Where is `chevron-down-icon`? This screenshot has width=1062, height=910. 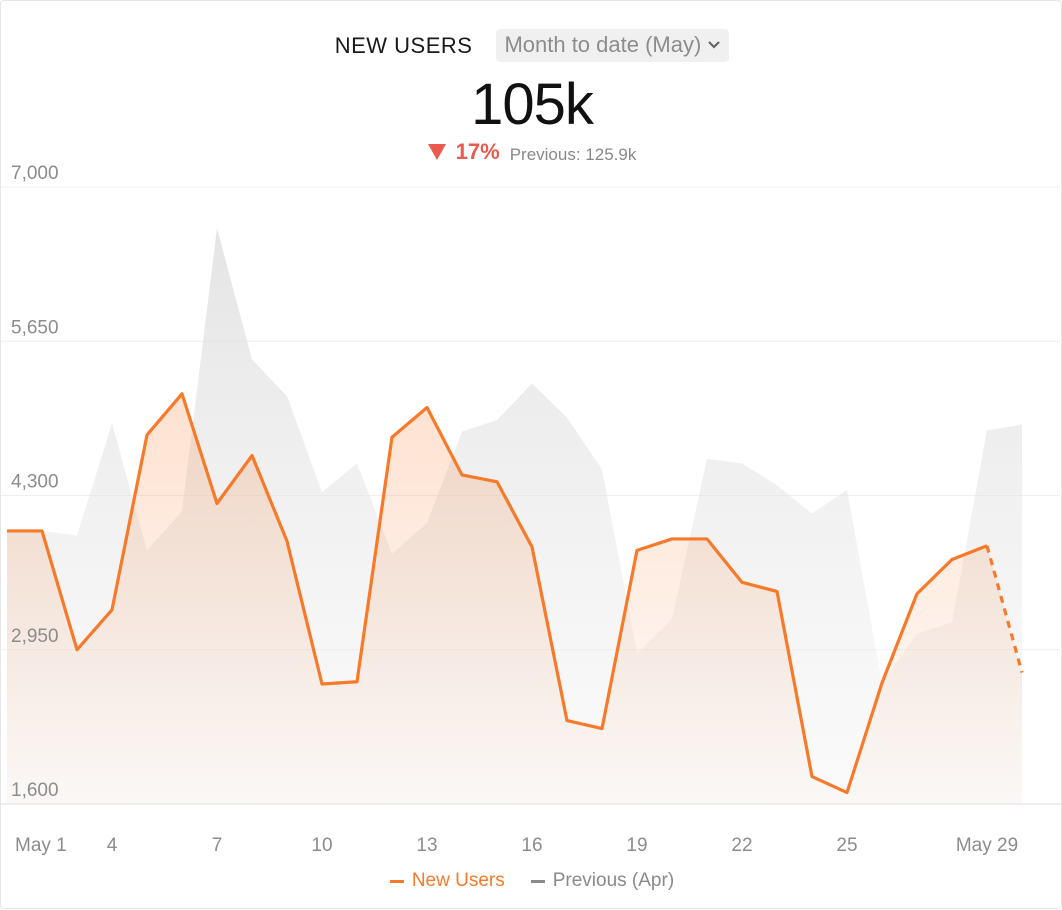 chevron-down-icon is located at coordinates (714, 45).